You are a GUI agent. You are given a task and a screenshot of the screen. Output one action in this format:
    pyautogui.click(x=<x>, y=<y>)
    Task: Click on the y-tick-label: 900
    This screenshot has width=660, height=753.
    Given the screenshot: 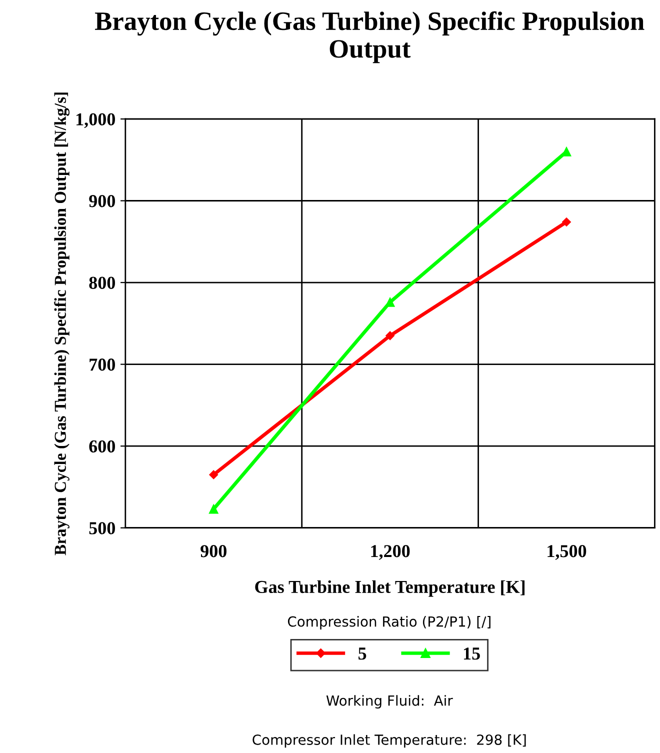 What is the action you would take?
    pyautogui.click(x=102, y=201)
    